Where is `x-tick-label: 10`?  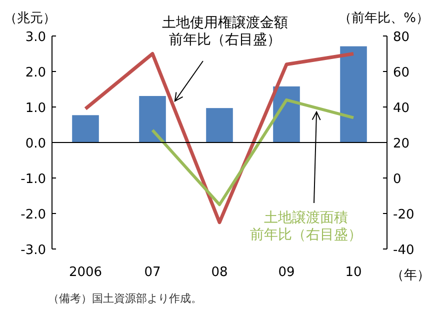
x-tick-label: 10 is located at coordinates (353, 272).